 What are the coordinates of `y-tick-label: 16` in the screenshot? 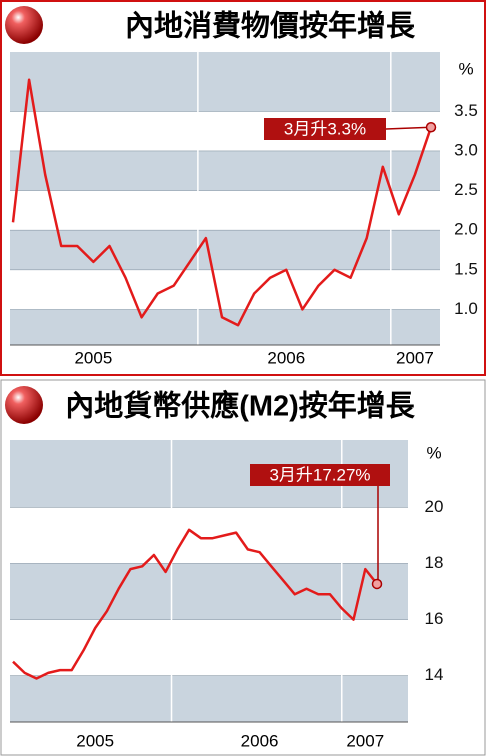 It's located at (434, 618).